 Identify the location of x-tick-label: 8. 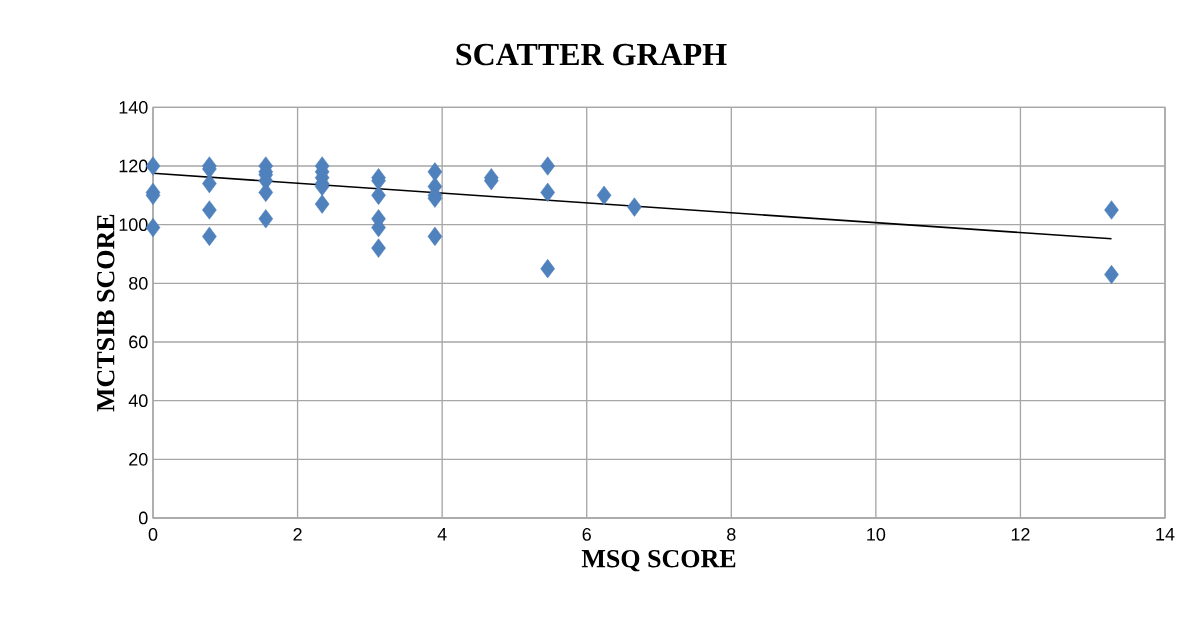
(731, 534).